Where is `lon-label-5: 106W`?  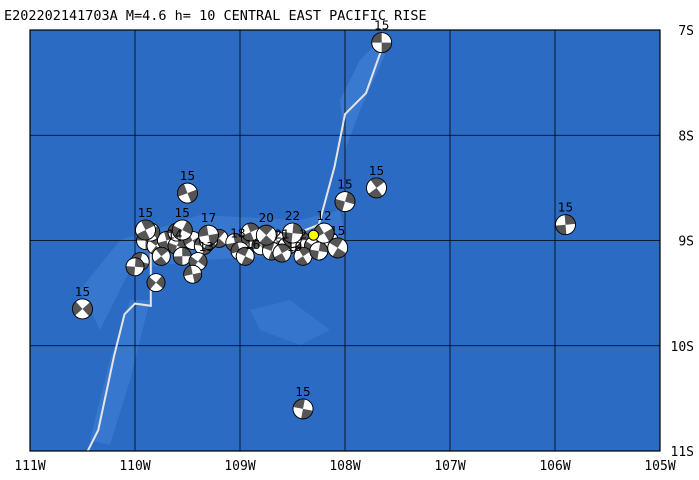 lon-label-5: 106W is located at coordinates (554, 466).